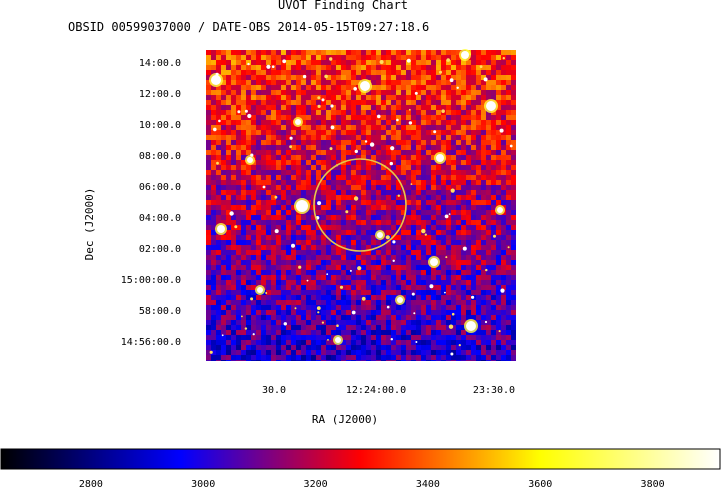 This screenshot has height=493, width=722. What do you see at coordinates (160, 125) in the screenshot?
I see `y-tick-label: 10:00.0` at bounding box center [160, 125].